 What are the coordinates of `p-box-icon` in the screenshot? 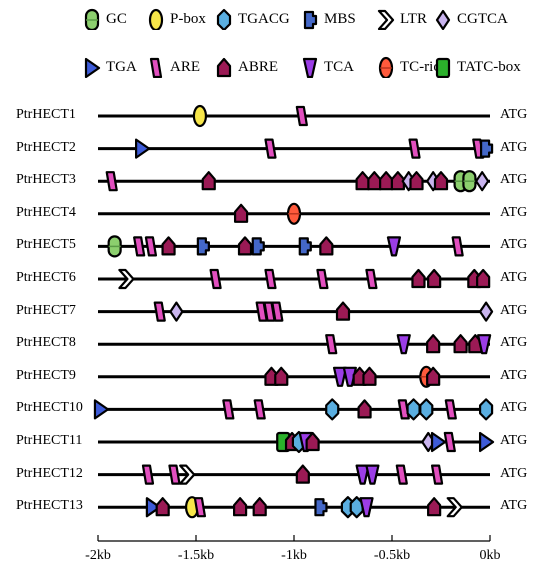 It's located at (156, 19).